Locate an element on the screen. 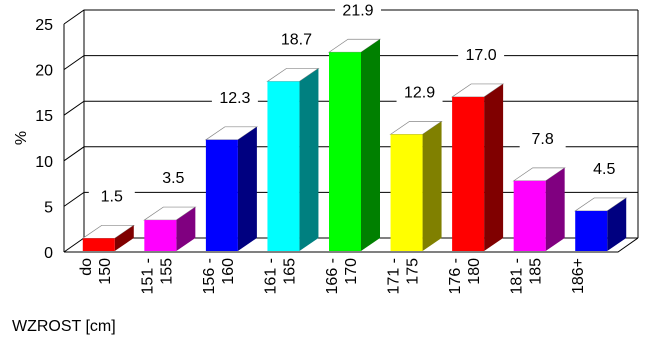 The width and height of the screenshot is (645, 338). value-label: 7.8 is located at coordinates (543, 139).